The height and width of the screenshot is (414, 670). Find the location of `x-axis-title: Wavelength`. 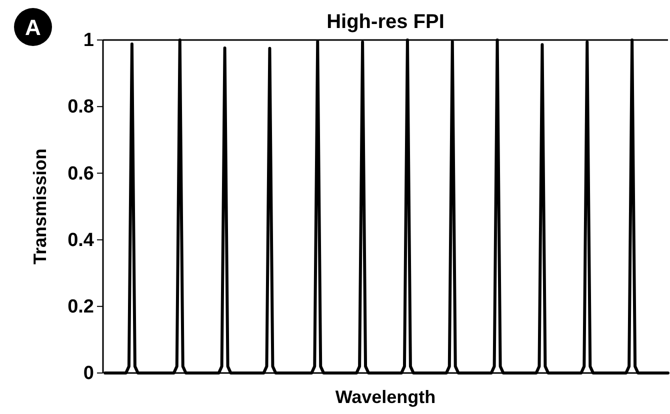

x-axis-title: Wavelength is located at coordinates (385, 397).